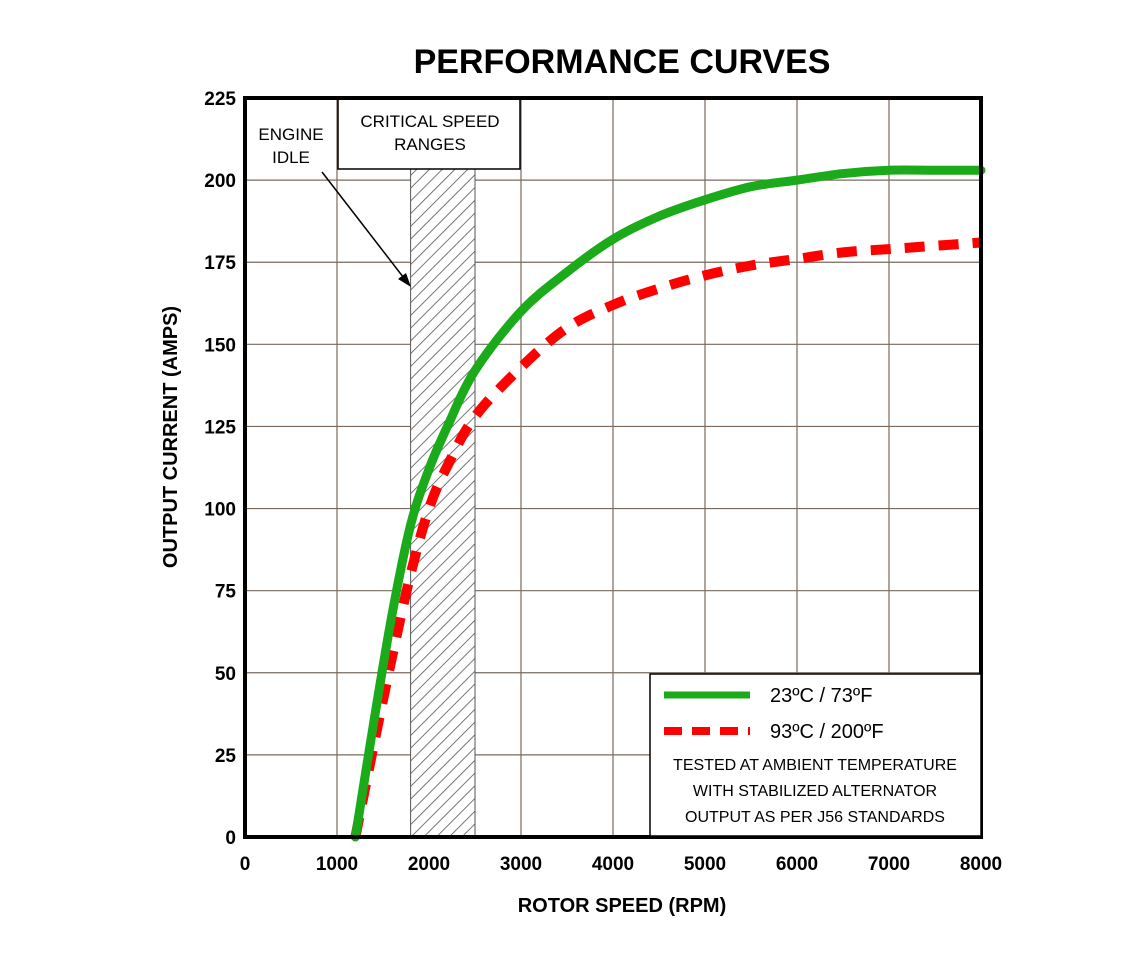  I want to click on x-tick-label: 6000, so click(797, 864).